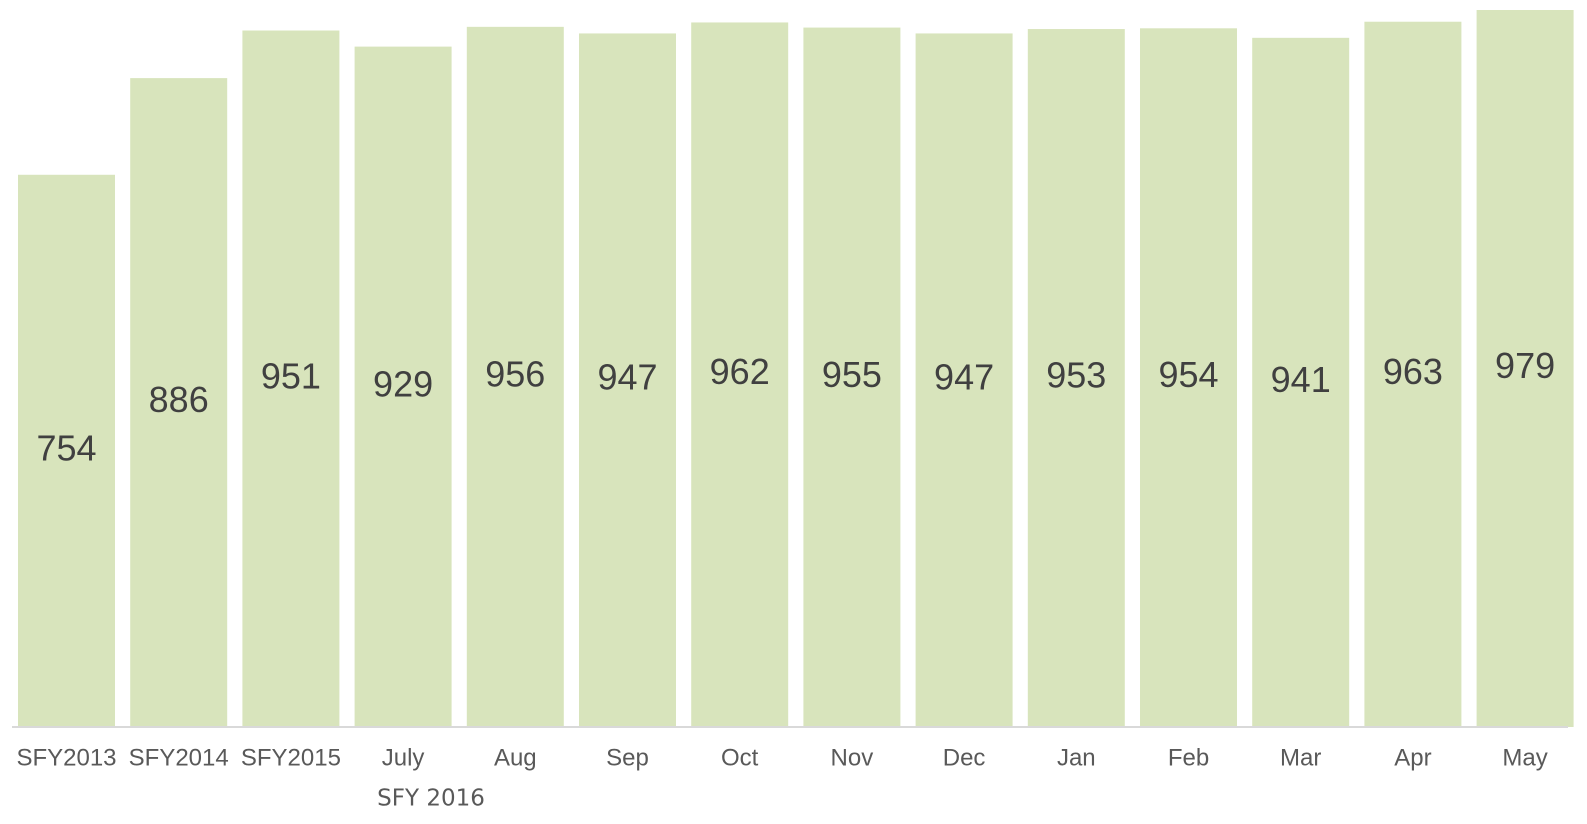 The width and height of the screenshot is (1587, 824). Describe the element at coordinates (1076, 757) in the screenshot. I see `x-tick-label: Jan` at that location.